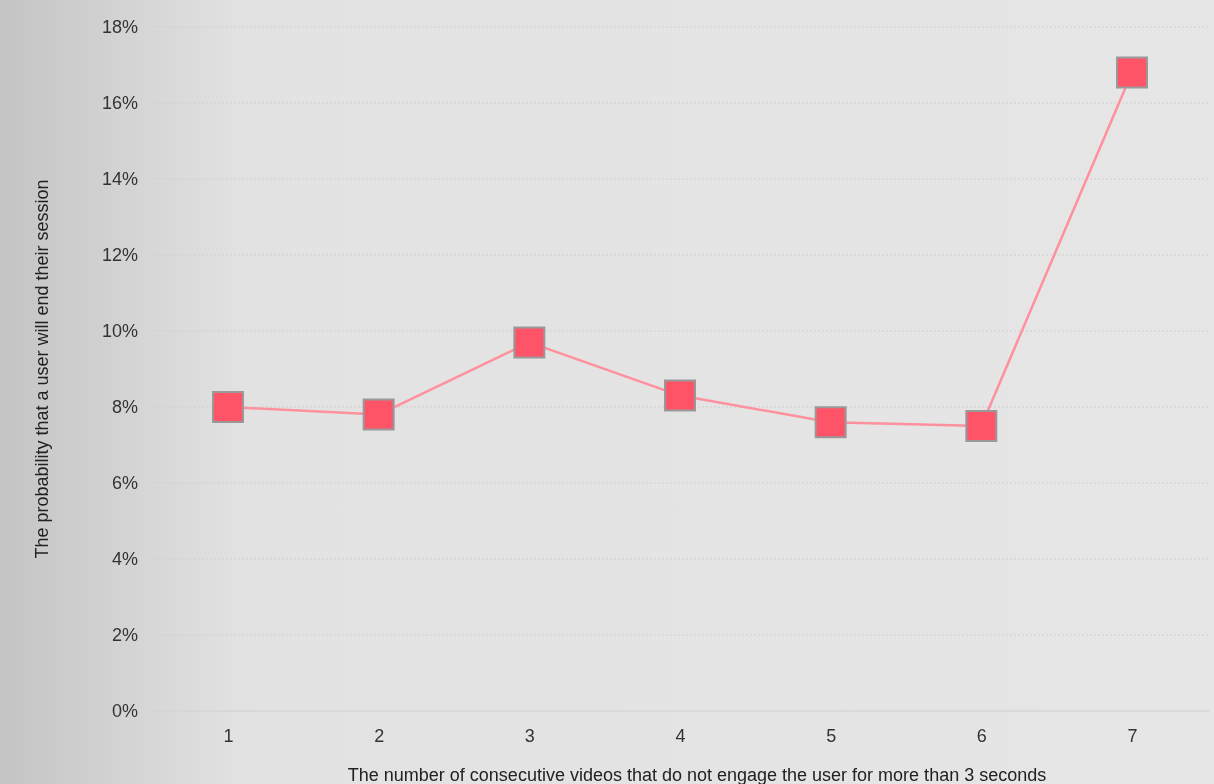 Image resolution: width=1214 pixels, height=784 pixels. What do you see at coordinates (119, 255) in the screenshot?
I see `y-tick-label: 12%` at bounding box center [119, 255].